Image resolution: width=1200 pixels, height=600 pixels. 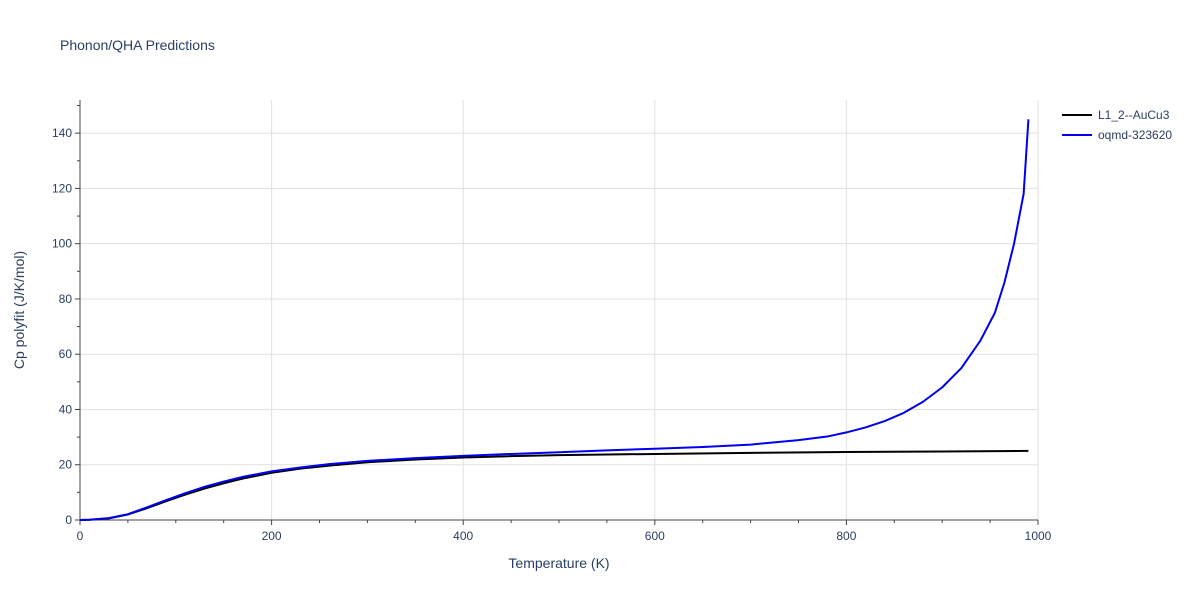 What do you see at coordinates (655, 536) in the screenshot?
I see `x-tick-label: 600` at bounding box center [655, 536].